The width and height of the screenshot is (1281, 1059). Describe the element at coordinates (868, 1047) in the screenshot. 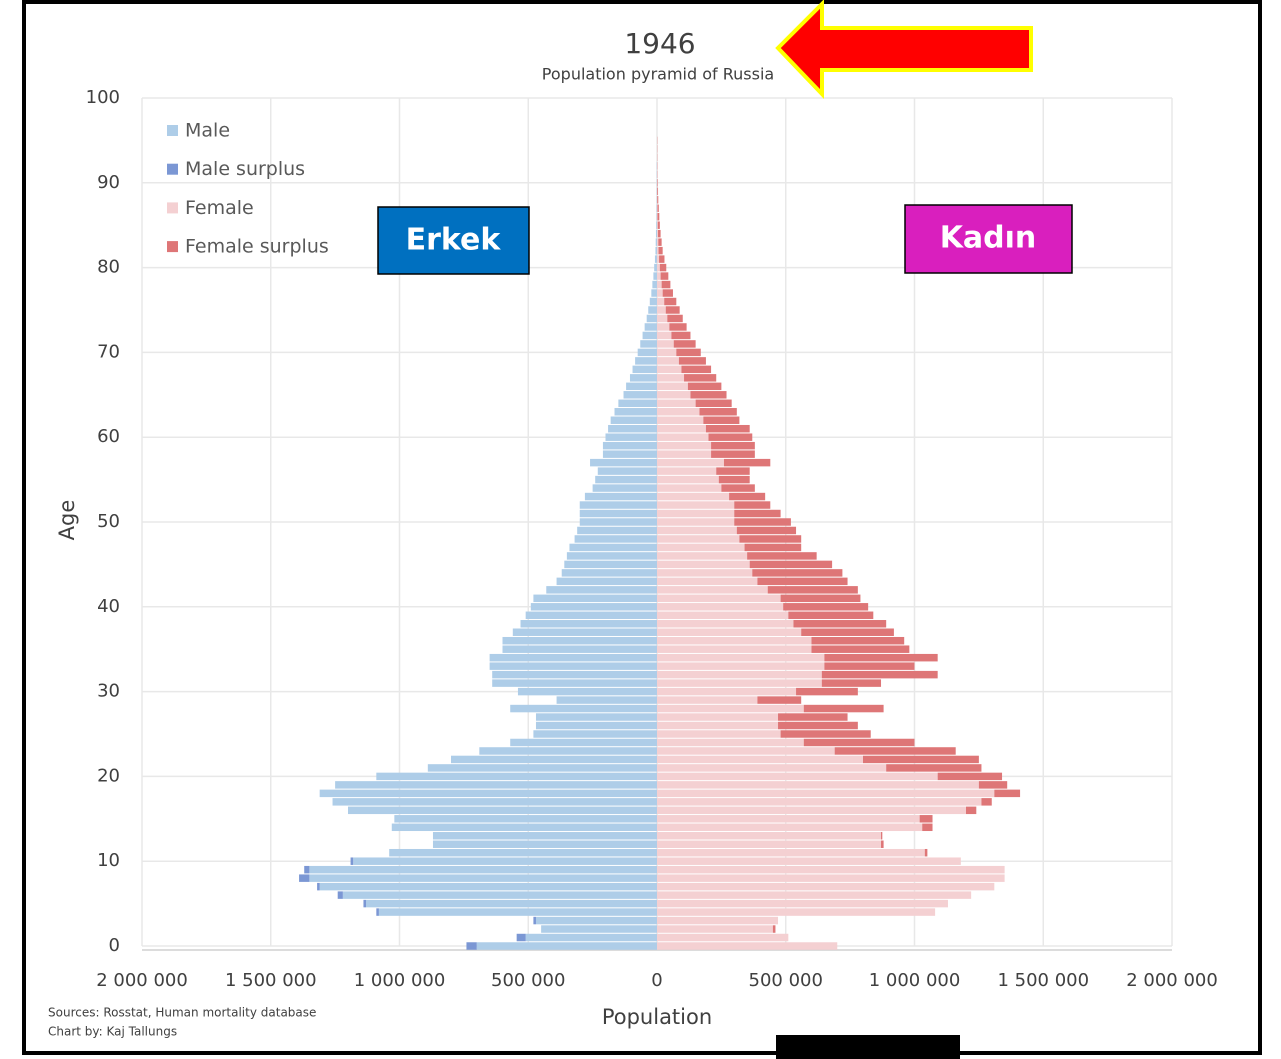

I see `redaction` at that location.